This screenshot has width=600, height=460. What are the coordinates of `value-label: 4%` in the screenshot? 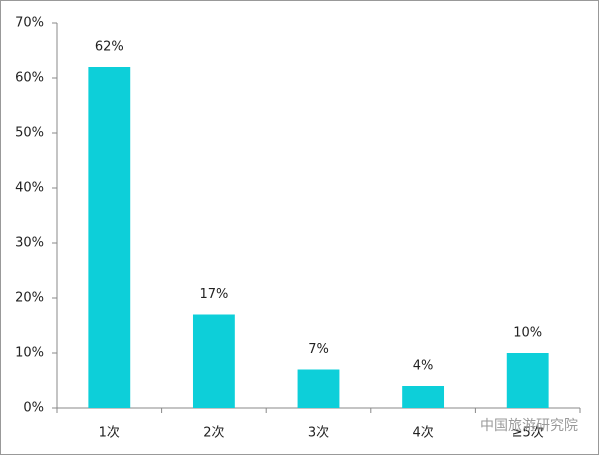 It's located at (423, 366).